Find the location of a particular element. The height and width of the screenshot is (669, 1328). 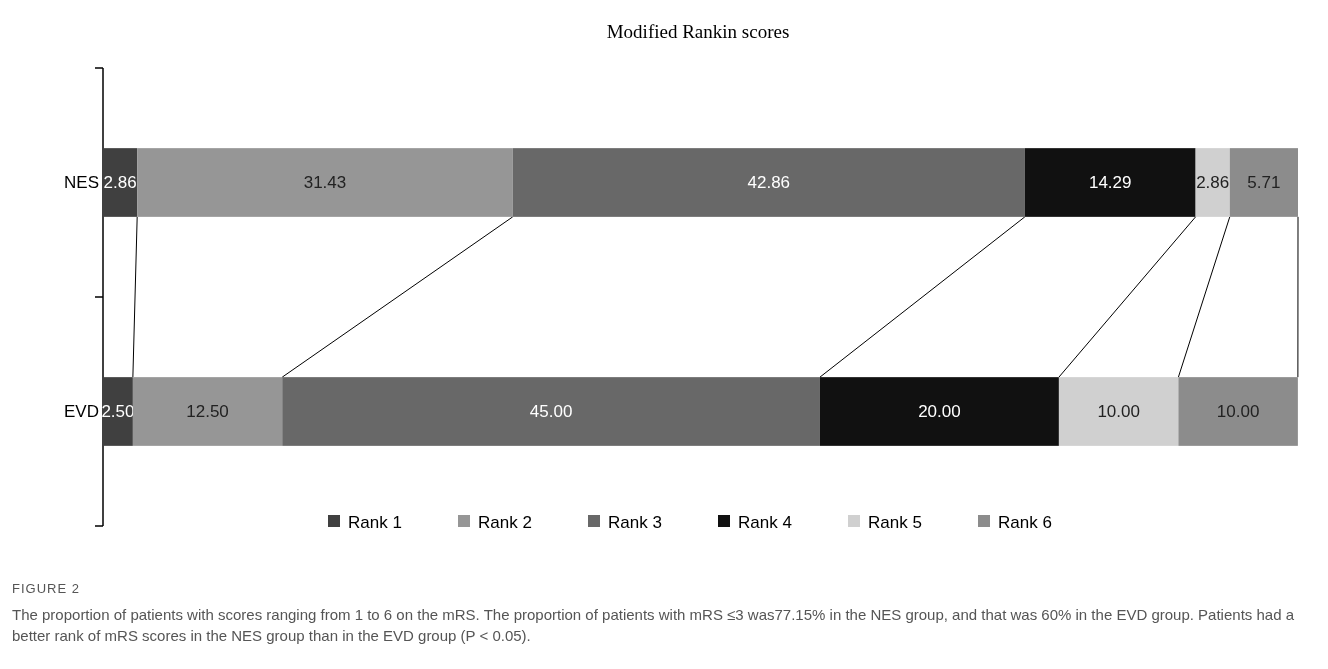

text: The proportion of patients with scores ranging from 1 to 6 on the mRS. The proportion of patients with mRS ≤3 was77.15% in the NES group, and that was 60% in the EVD group. Patients had a better rank of mRS scores in the NES group than in the EVD group (P < 0.05). is located at coordinates (653, 626).